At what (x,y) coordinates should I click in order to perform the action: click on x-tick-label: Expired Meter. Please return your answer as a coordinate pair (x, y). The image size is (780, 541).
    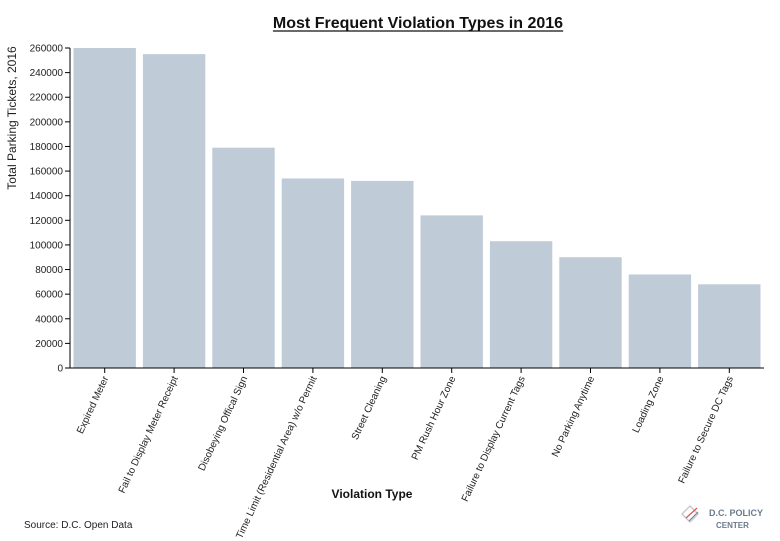
    Looking at the image, I should click on (93, 405).